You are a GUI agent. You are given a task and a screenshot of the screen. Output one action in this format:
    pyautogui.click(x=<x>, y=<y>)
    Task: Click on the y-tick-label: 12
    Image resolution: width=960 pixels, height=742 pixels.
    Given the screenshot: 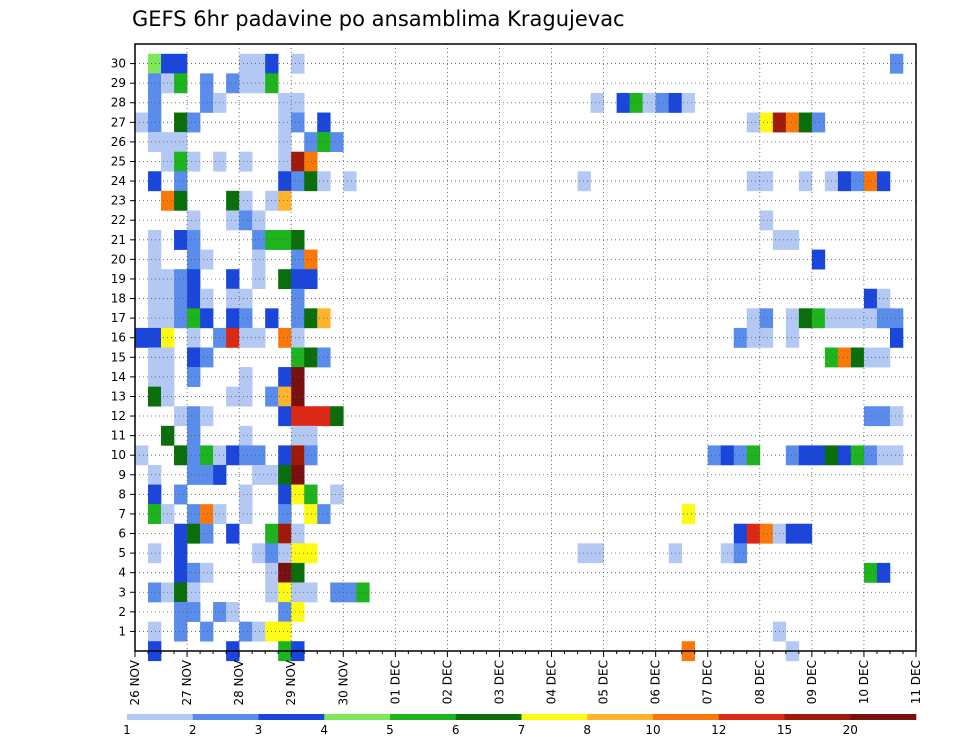 What is the action you would take?
    pyautogui.click(x=118, y=416)
    